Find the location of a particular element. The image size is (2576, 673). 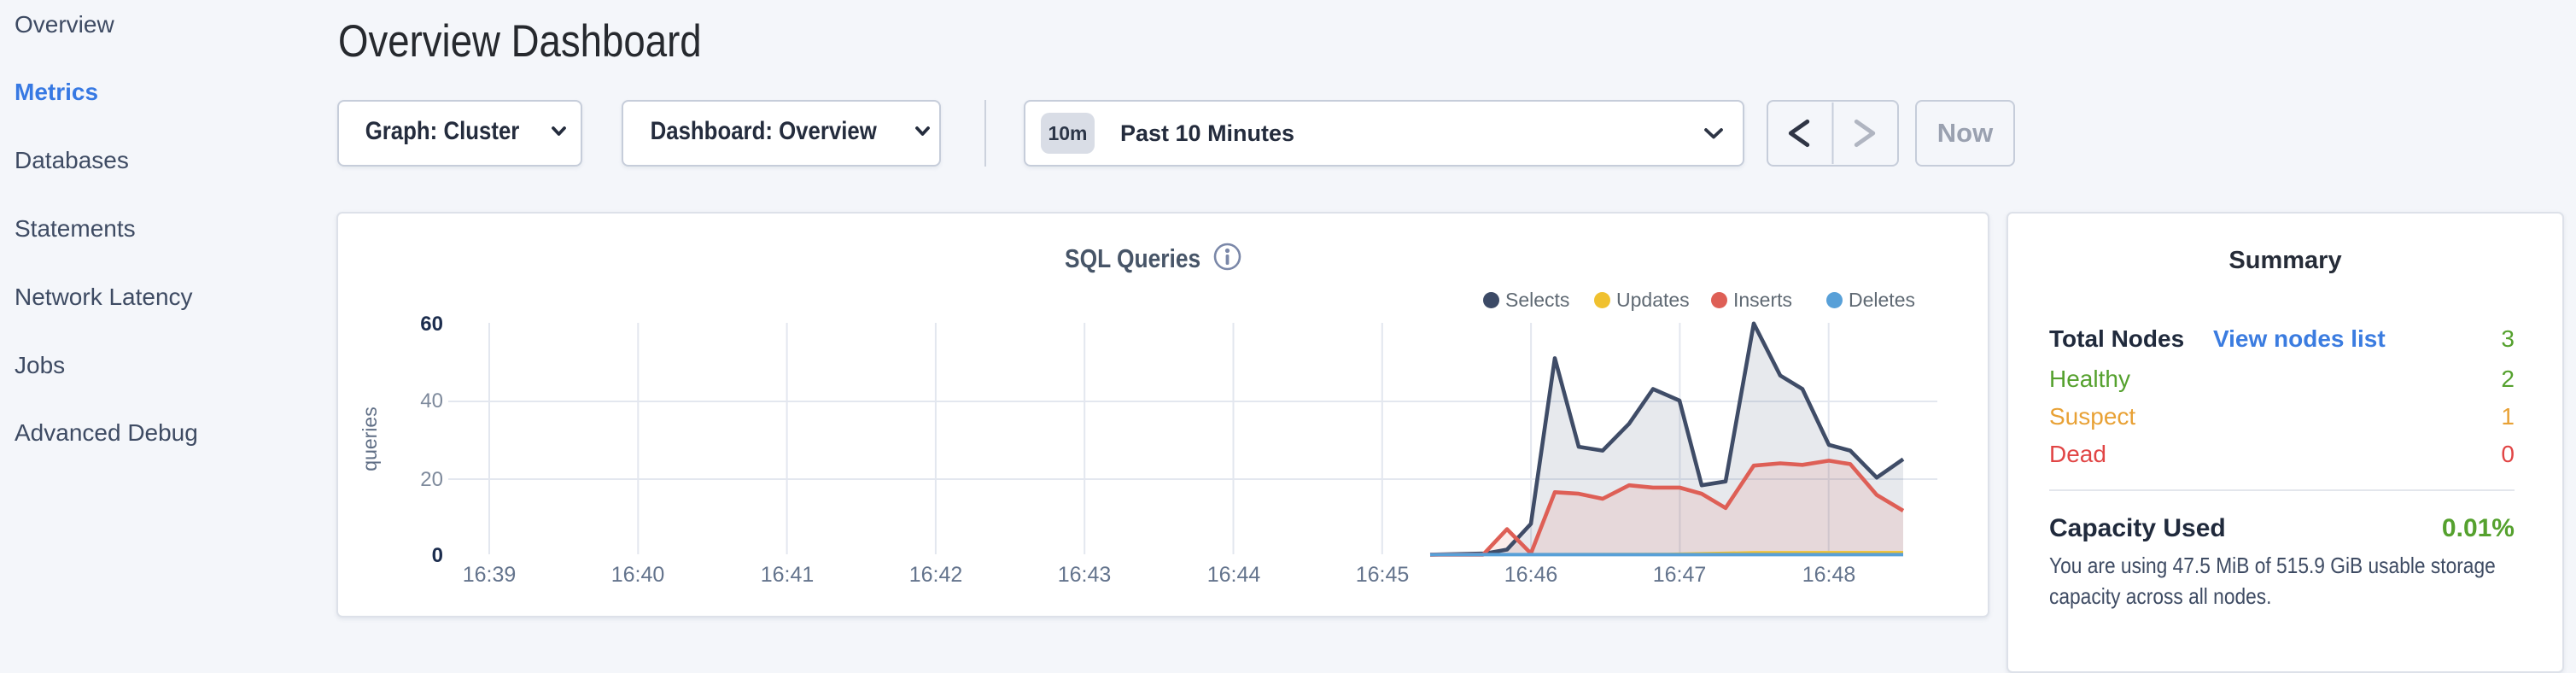

svg-text: 20 is located at coordinates (431, 480).